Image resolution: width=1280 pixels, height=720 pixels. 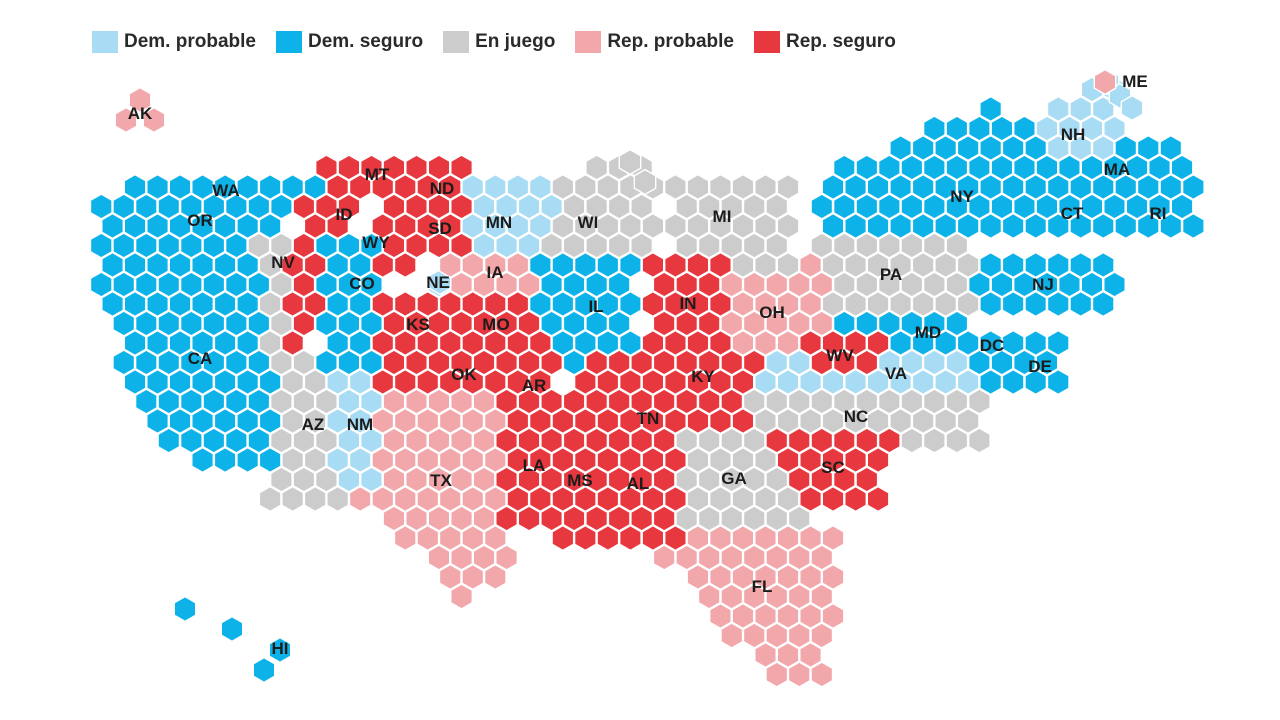 What do you see at coordinates (743, 479) in the screenshot?
I see `state-ga` at bounding box center [743, 479].